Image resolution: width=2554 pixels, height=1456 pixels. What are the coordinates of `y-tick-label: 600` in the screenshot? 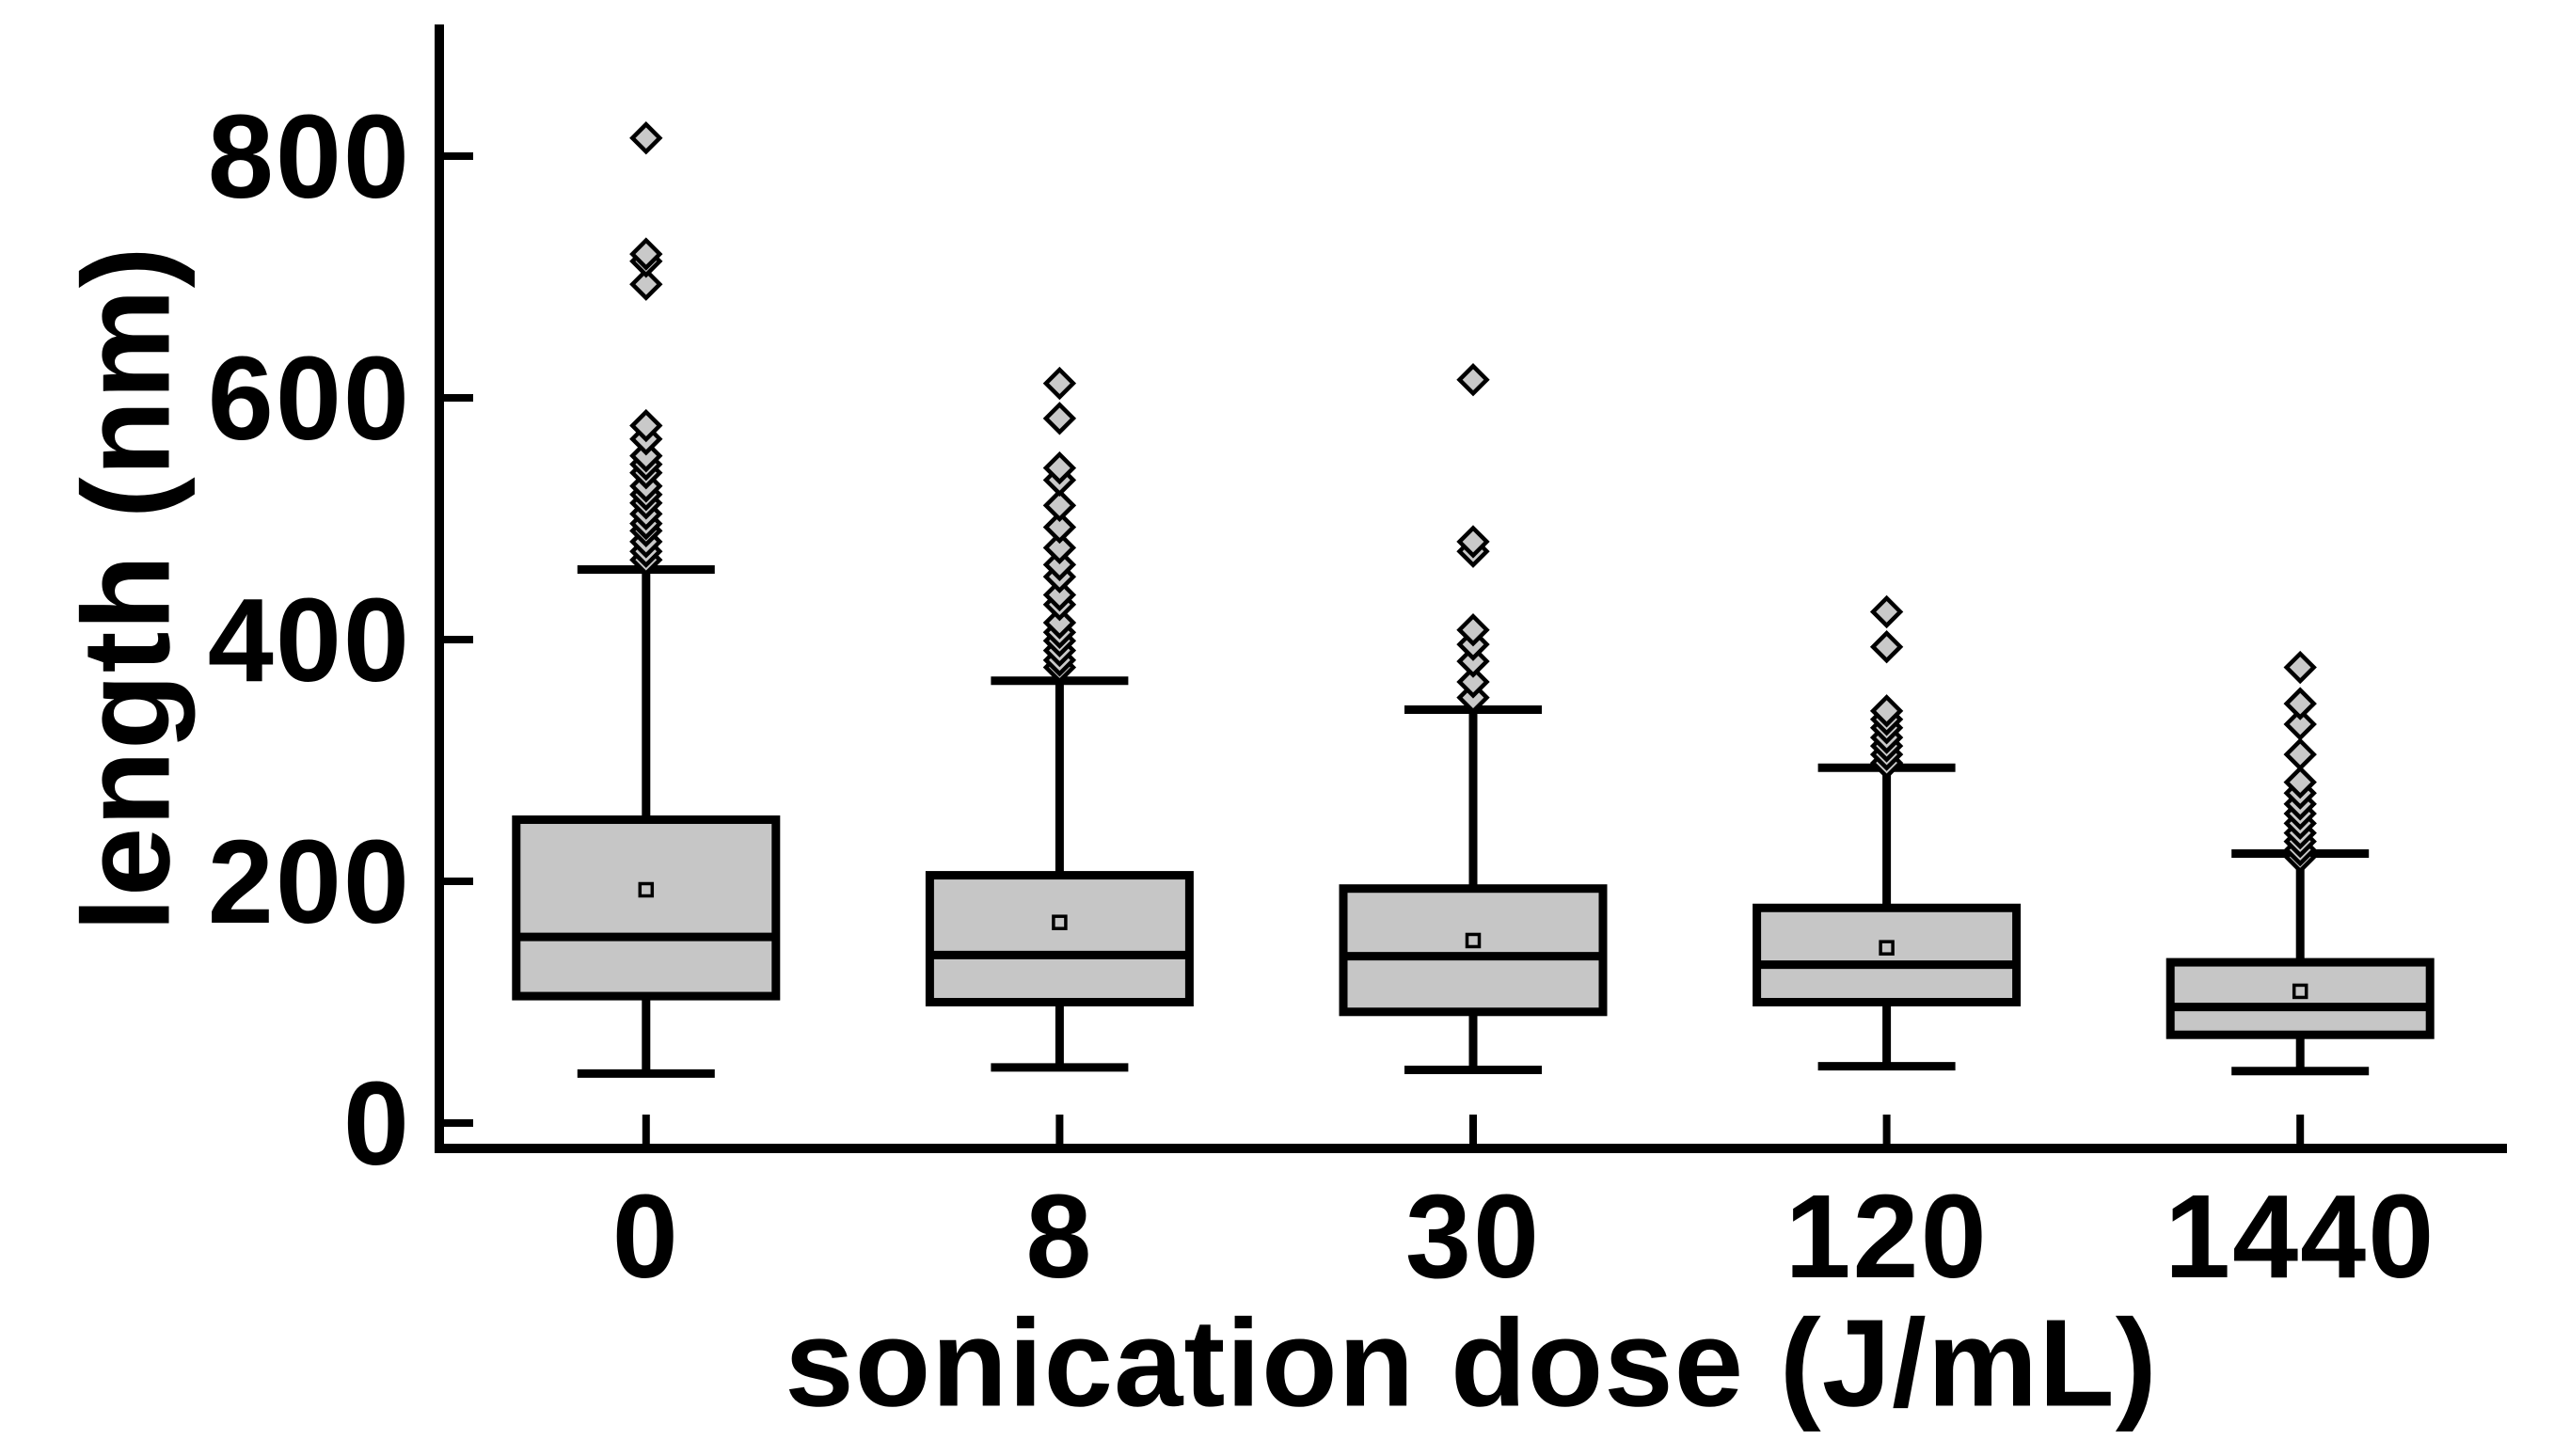 It's located at (309, 398).